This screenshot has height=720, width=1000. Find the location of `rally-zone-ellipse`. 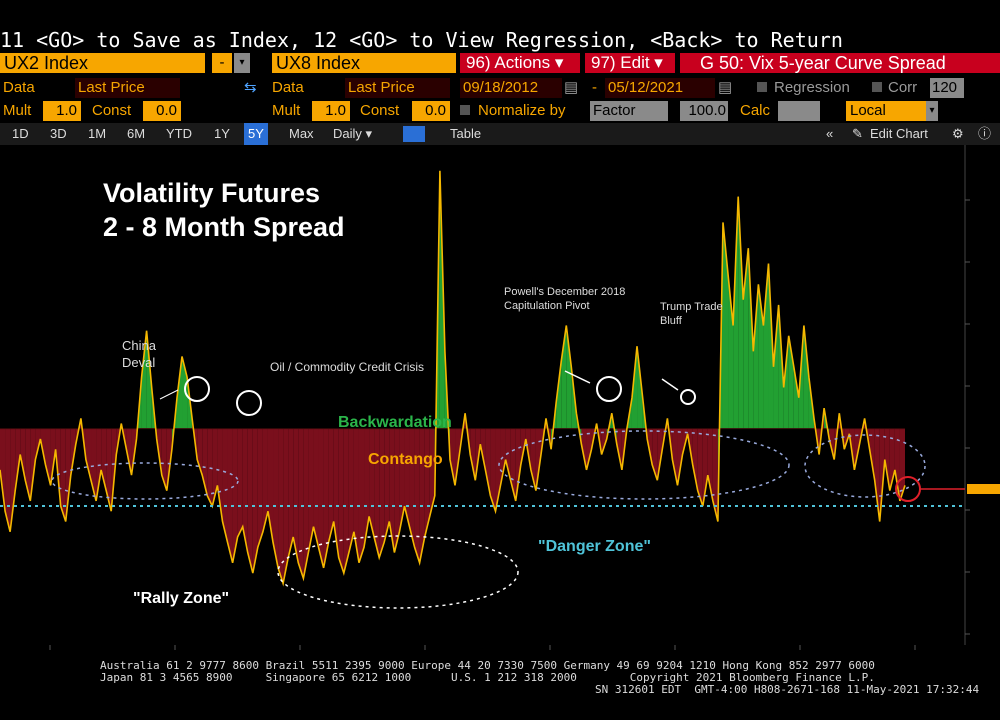

rally-zone-ellipse is located at coordinates (398, 572).